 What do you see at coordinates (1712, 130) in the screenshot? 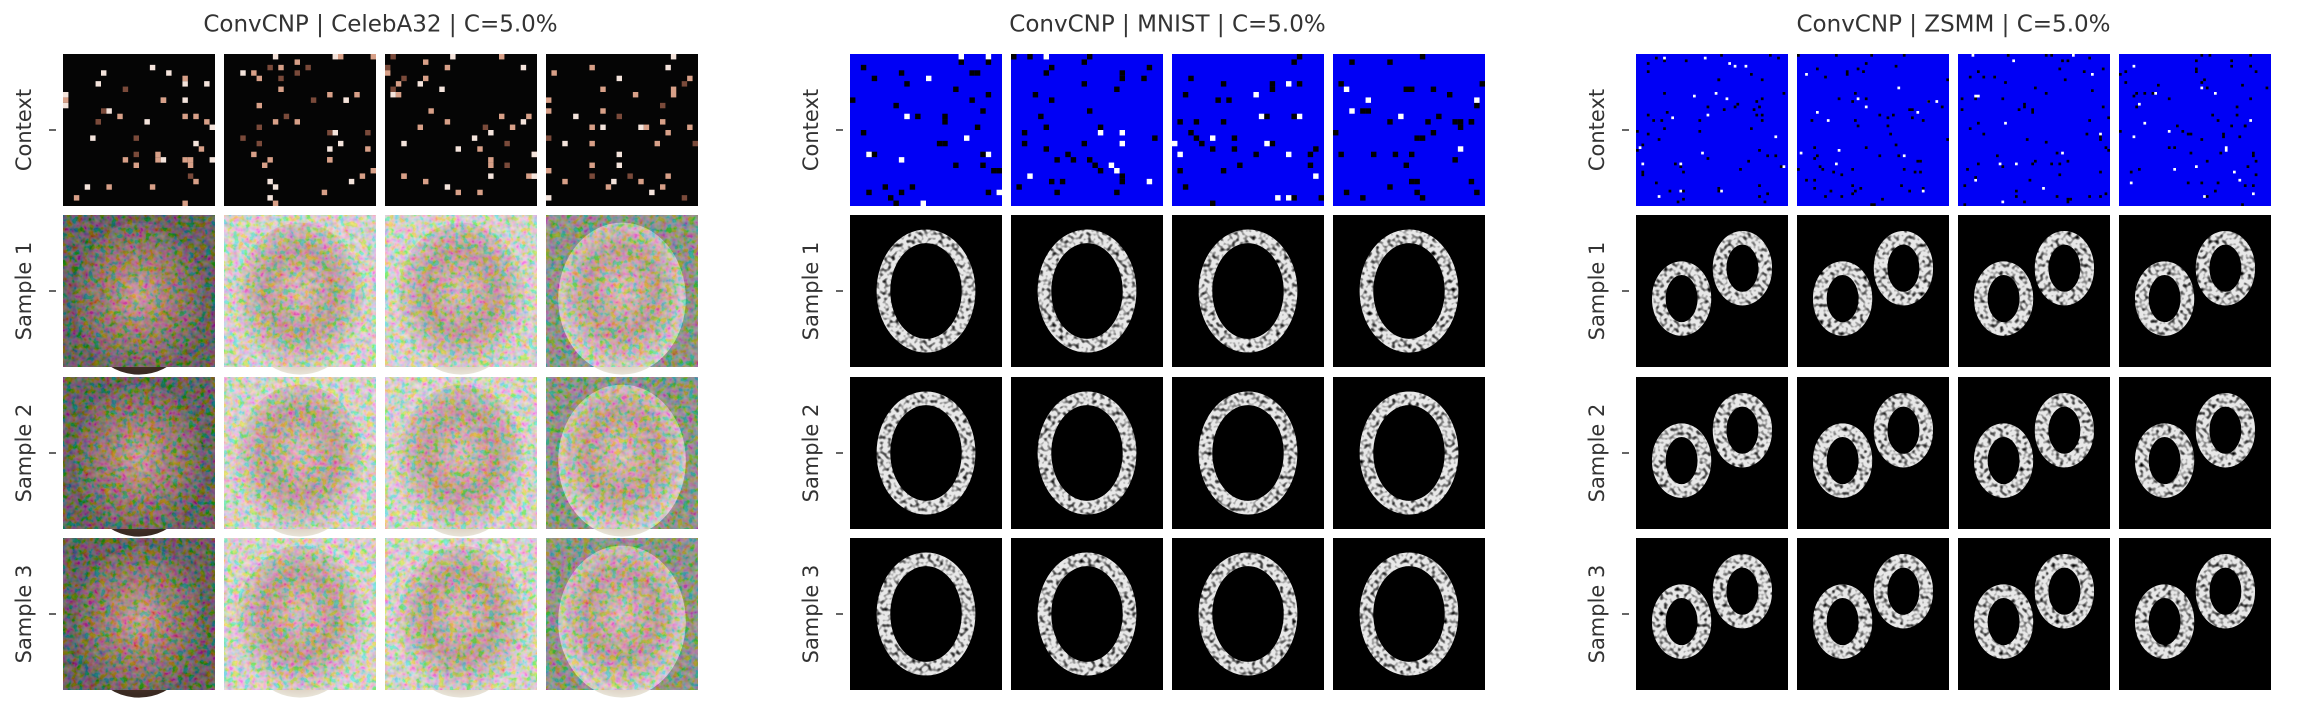
I see `context-bg` at bounding box center [1712, 130].